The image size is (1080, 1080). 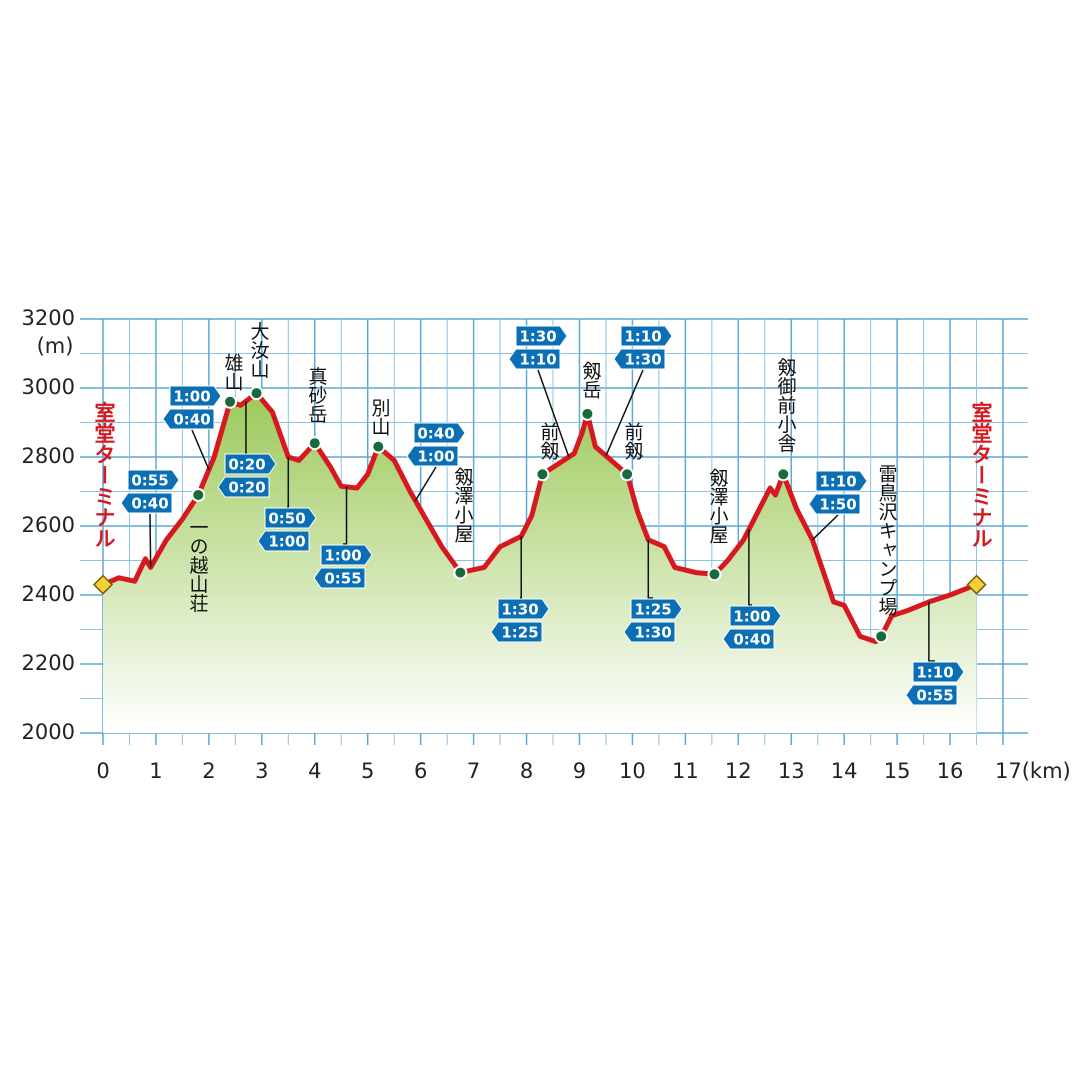 What do you see at coordinates (155, 771) in the screenshot?
I see `x-tick-label: 1` at bounding box center [155, 771].